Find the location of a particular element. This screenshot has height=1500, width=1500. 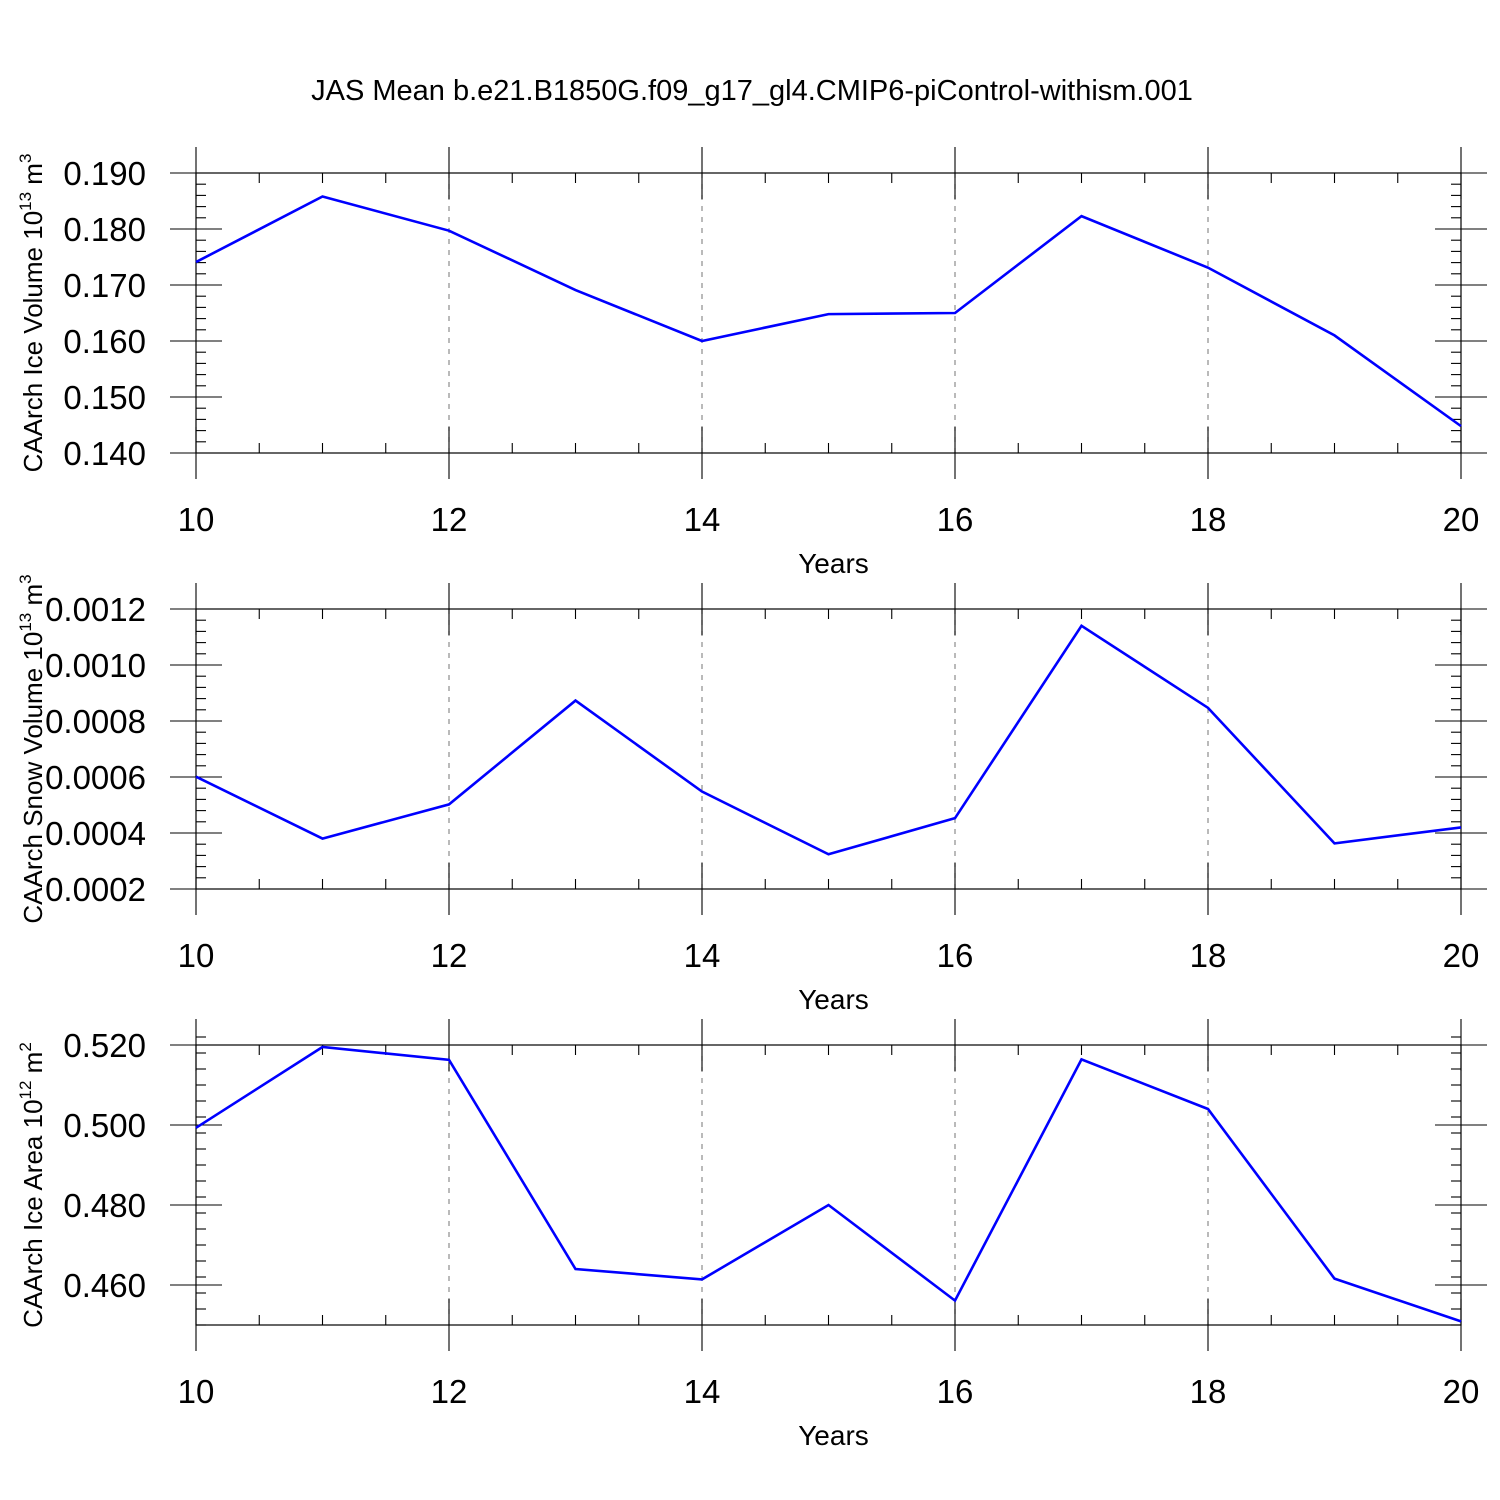

y-tick-label: 0.150 is located at coordinates (104, 397).